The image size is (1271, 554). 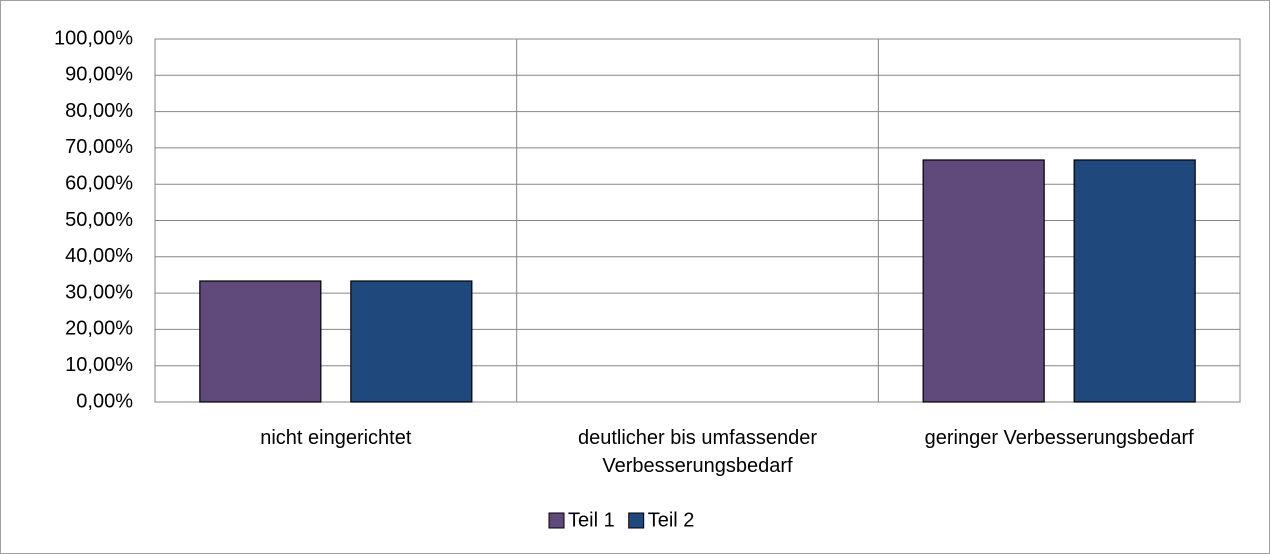 What do you see at coordinates (99, 292) in the screenshot?
I see `y-tick-label: 30,00%` at bounding box center [99, 292].